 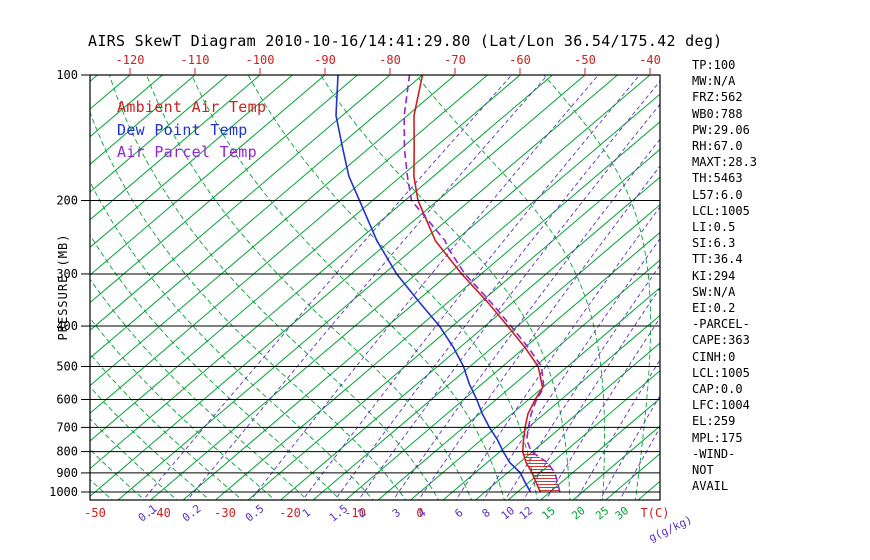 I want to click on top-temp-label: -40, so click(x=650, y=60).